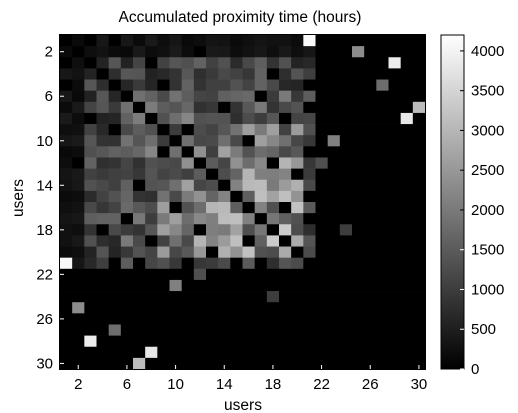 The width and height of the screenshot is (518, 413). What do you see at coordinates (487, 210) in the screenshot?
I see `colorbar-tick-label: 2000` at bounding box center [487, 210].